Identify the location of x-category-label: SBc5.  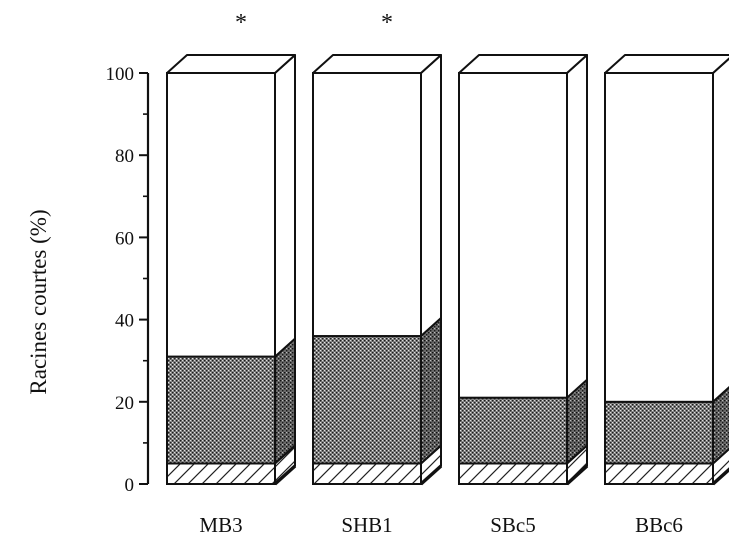
(513, 525).